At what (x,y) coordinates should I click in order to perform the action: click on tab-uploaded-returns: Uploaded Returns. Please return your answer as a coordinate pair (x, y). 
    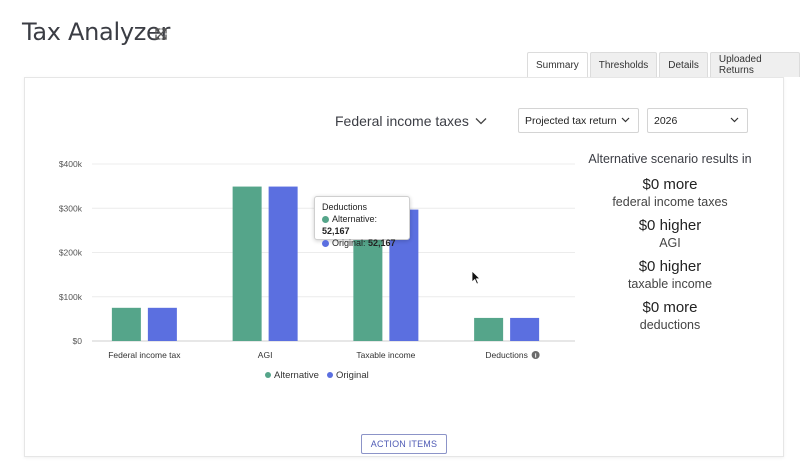
    Looking at the image, I should click on (754, 64).